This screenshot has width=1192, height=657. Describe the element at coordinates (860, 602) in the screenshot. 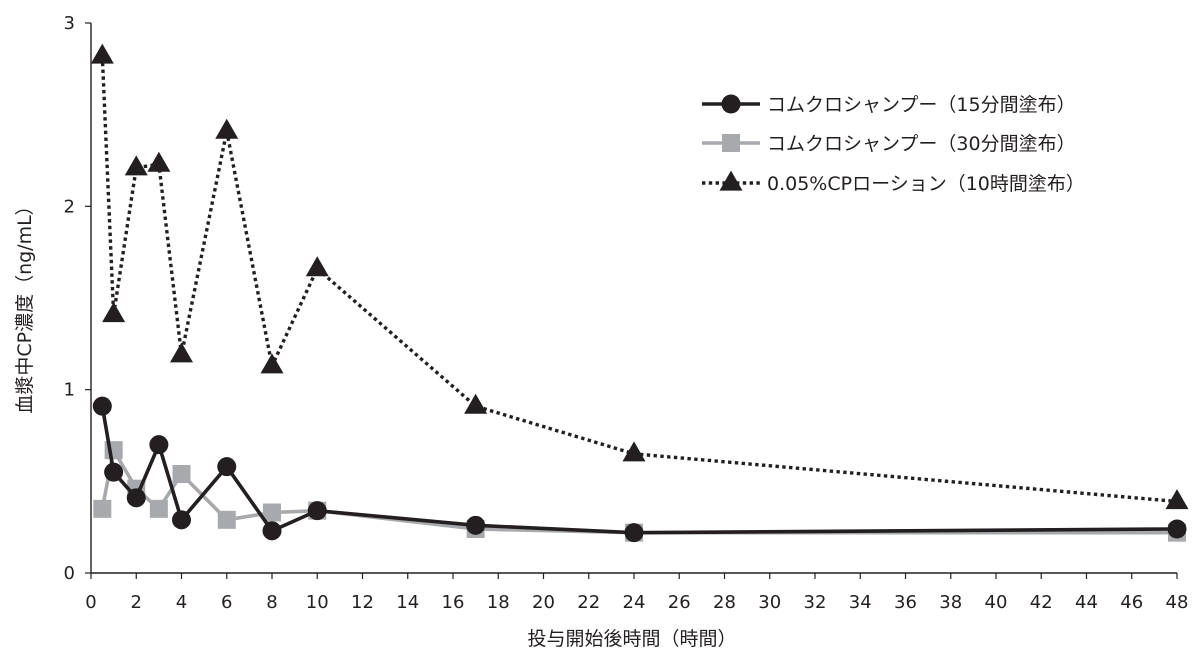

I see `x-tick-label: 34` at that location.